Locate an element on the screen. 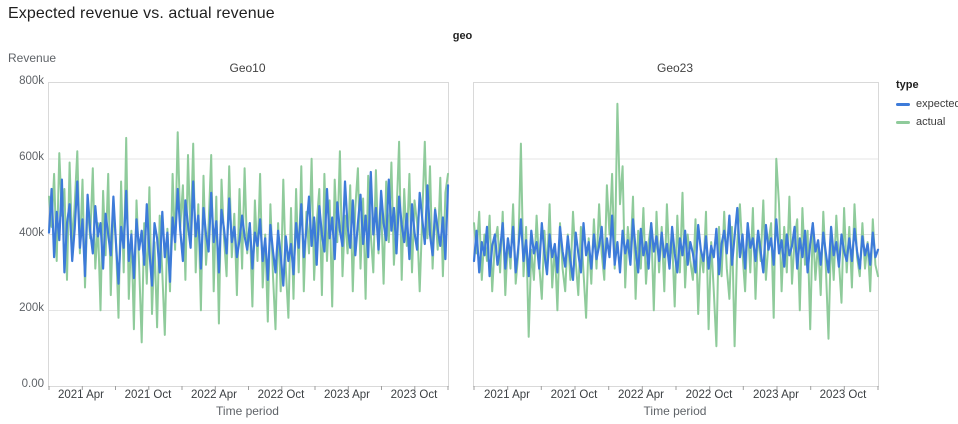 The width and height of the screenshot is (958, 424). y-tick-label: 600k is located at coordinates (31, 157).